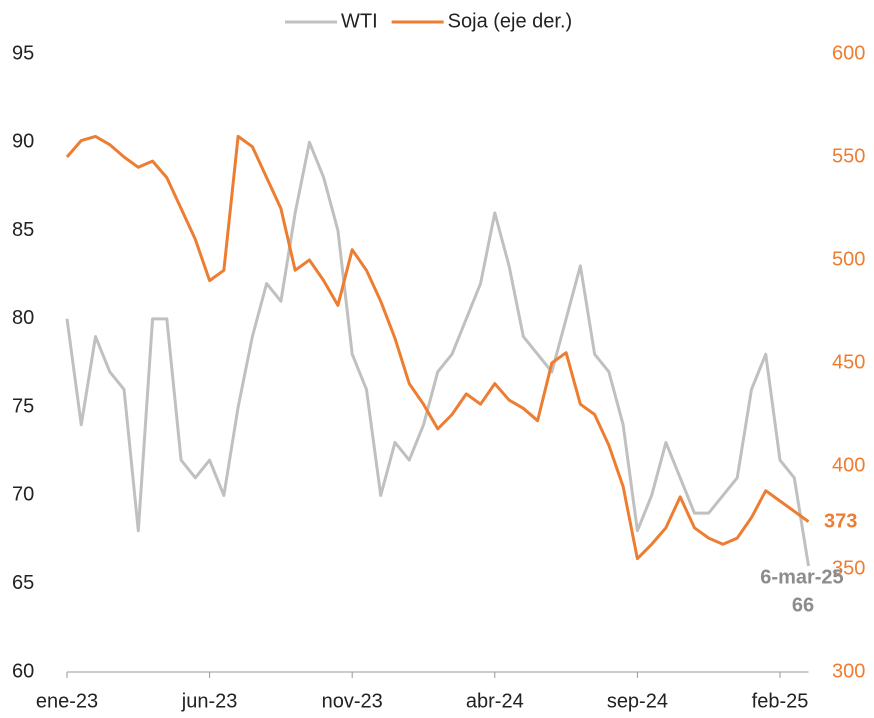 This screenshot has height=718, width=874. What do you see at coordinates (23, 318) in the screenshot?
I see `y-tick-label: 80` at bounding box center [23, 318].